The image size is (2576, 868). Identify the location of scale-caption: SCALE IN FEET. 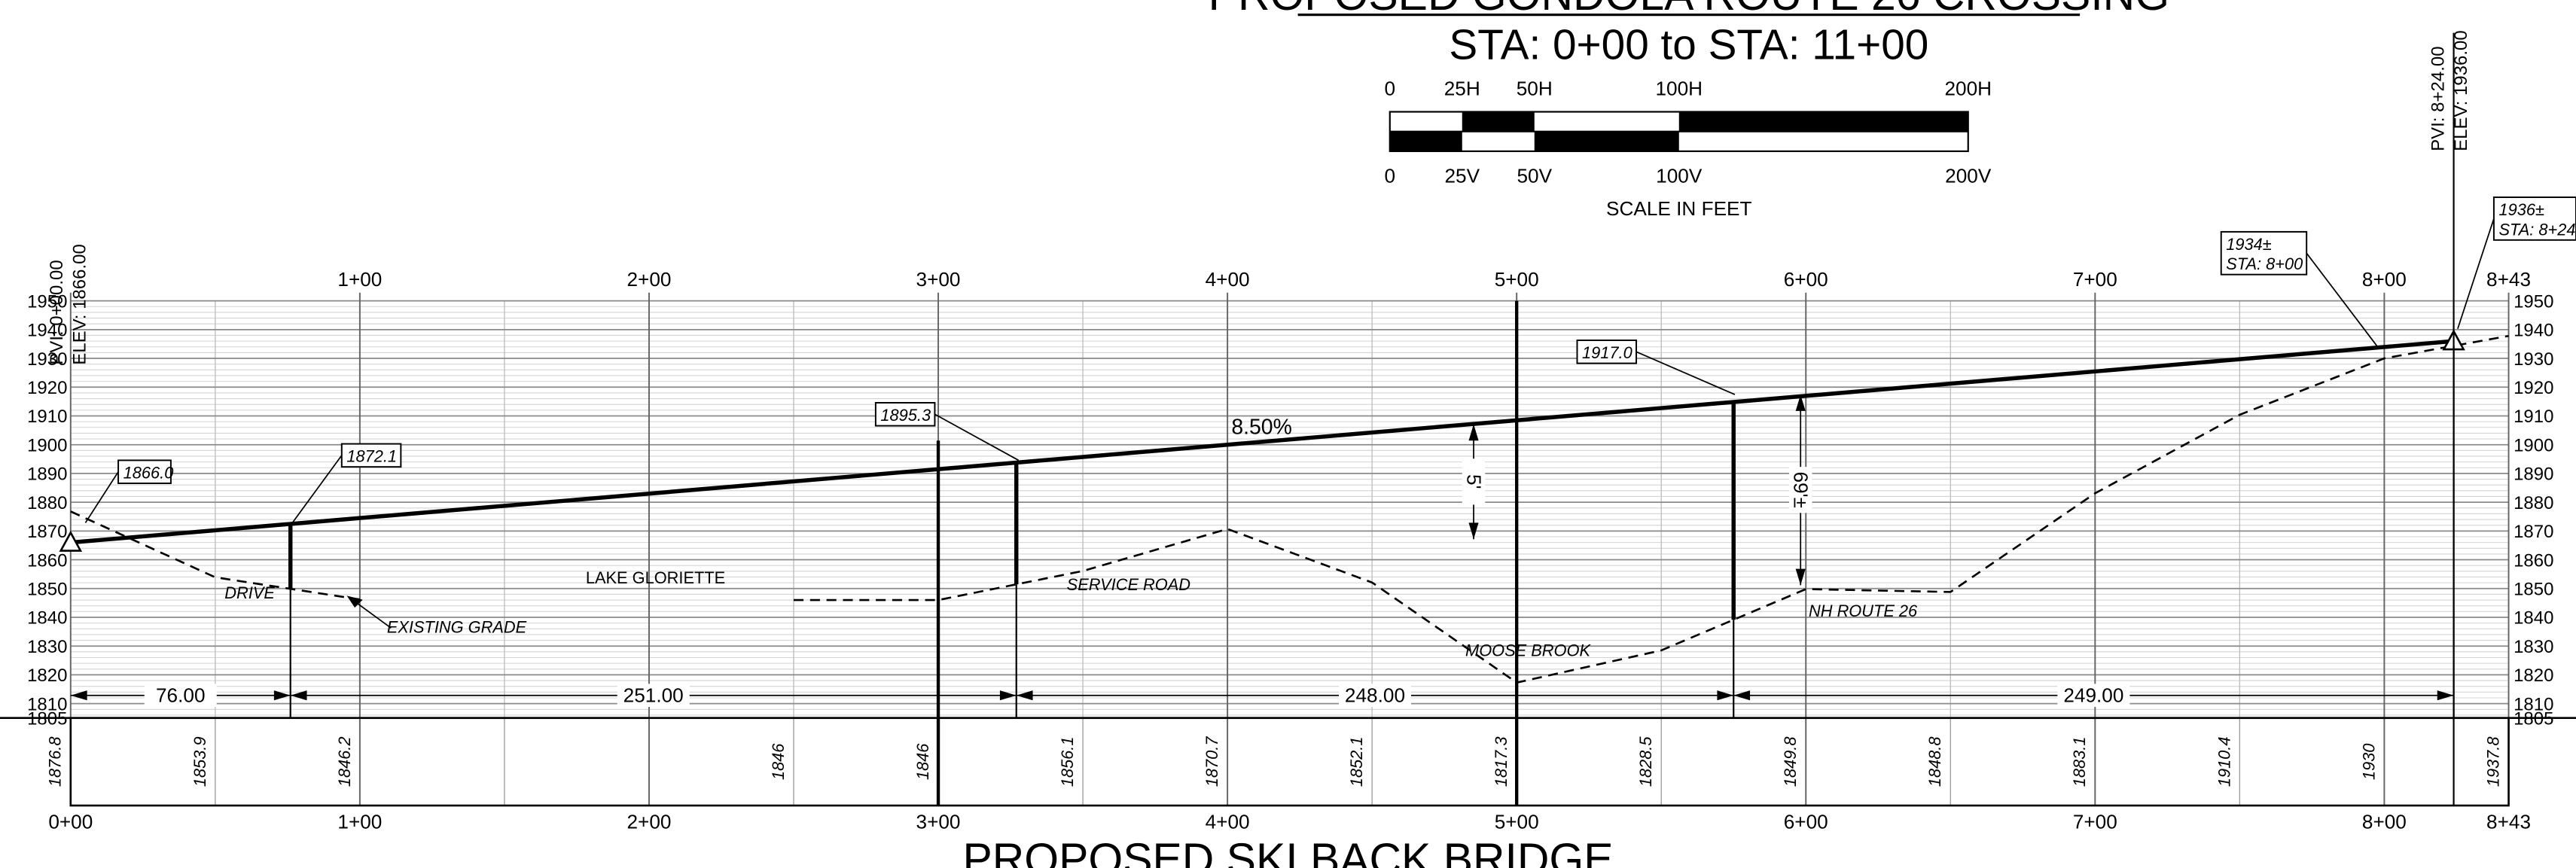
(1678, 208).